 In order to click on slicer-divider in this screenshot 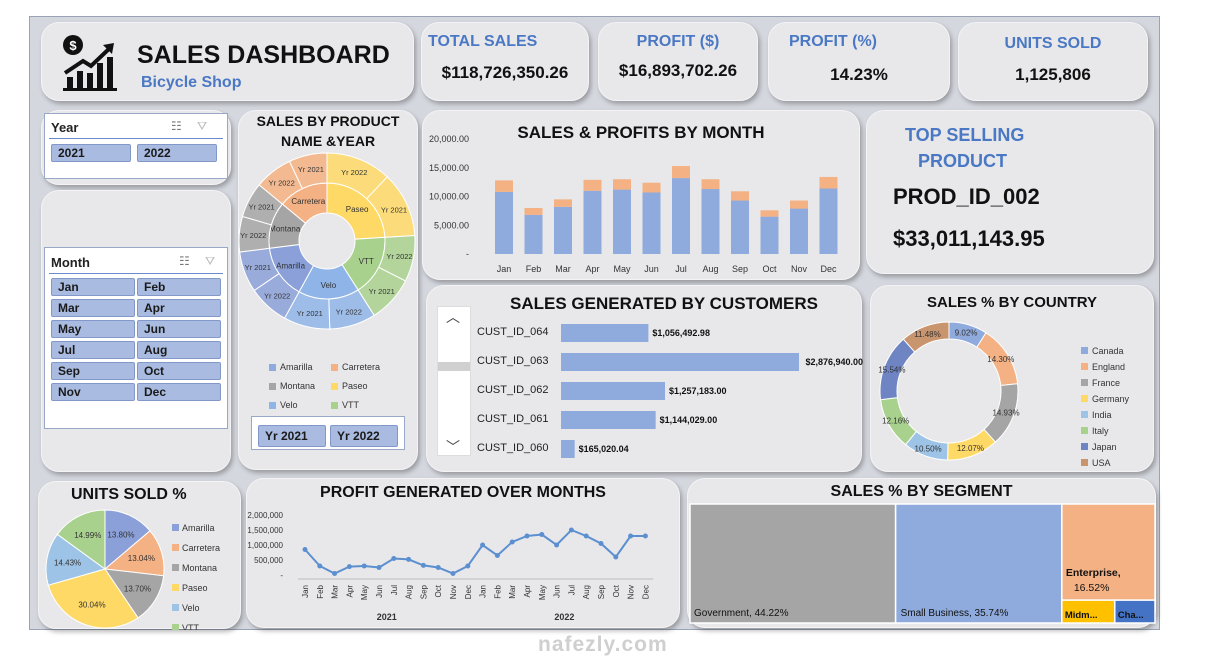, I will do `click(136, 138)`.